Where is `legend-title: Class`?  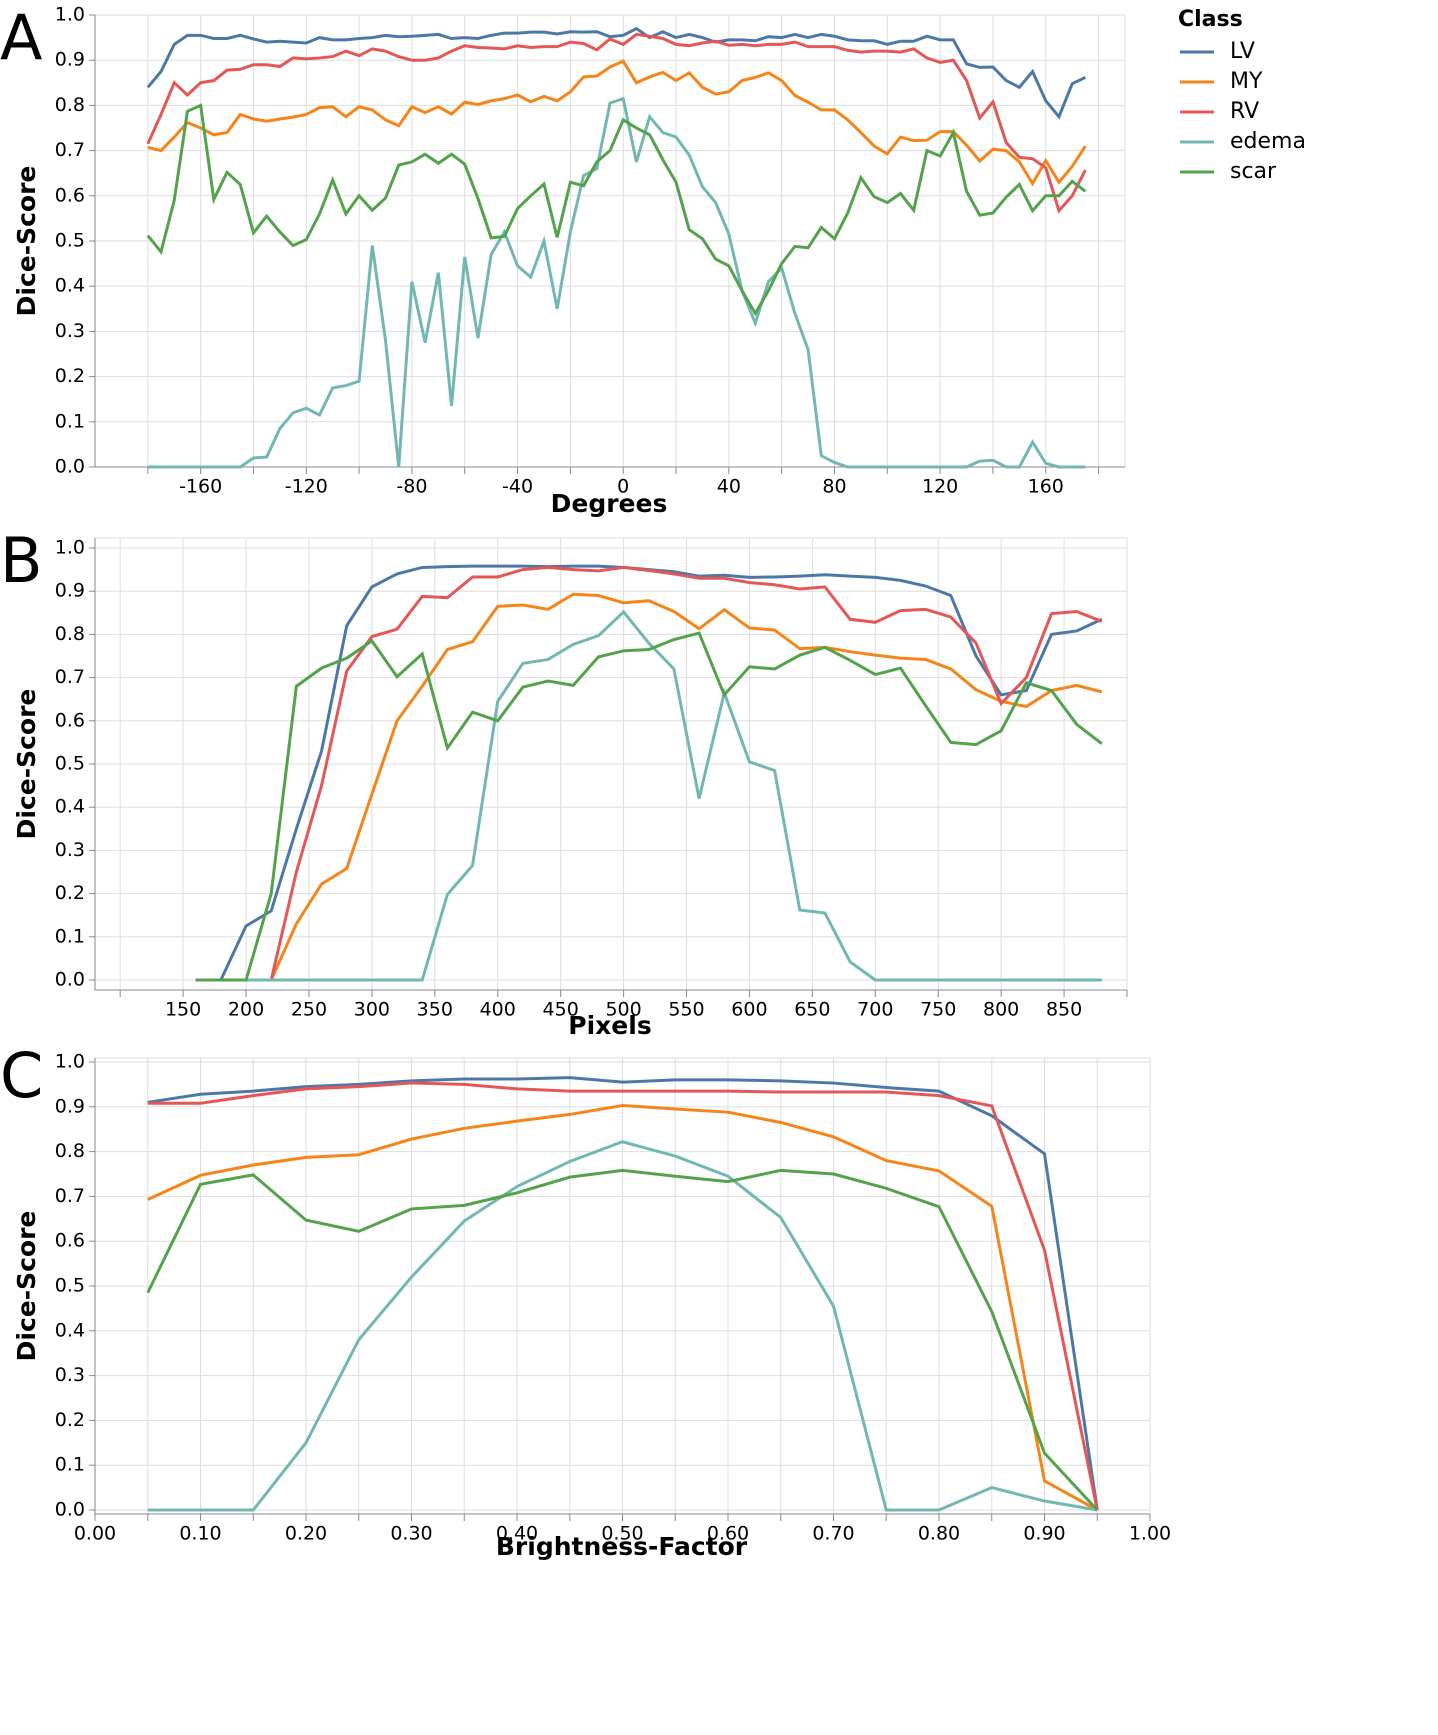 legend-title: Class is located at coordinates (1210, 19).